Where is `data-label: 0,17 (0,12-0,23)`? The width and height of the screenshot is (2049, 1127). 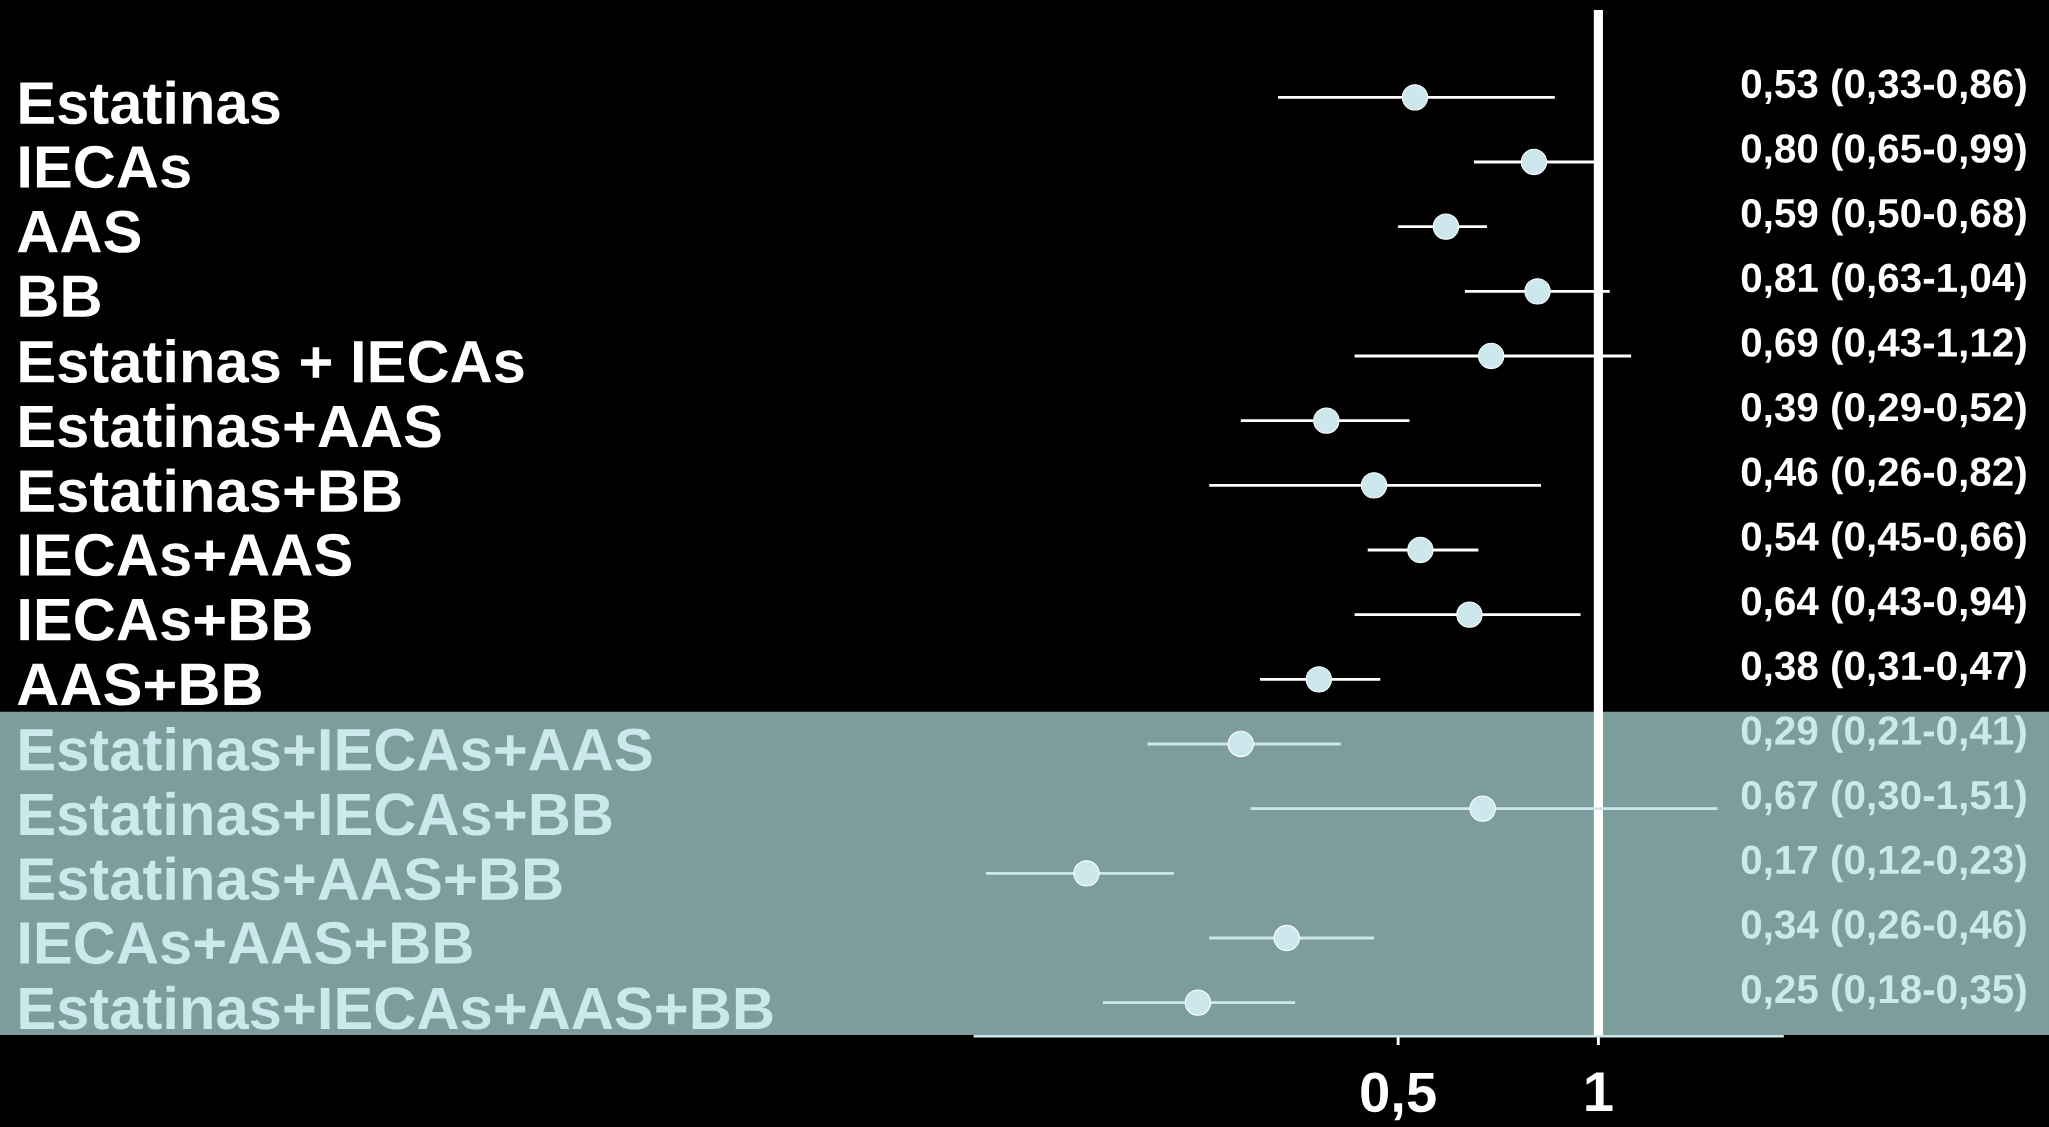
data-label: 0,17 (0,12-0,23) is located at coordinates (1883, 863).